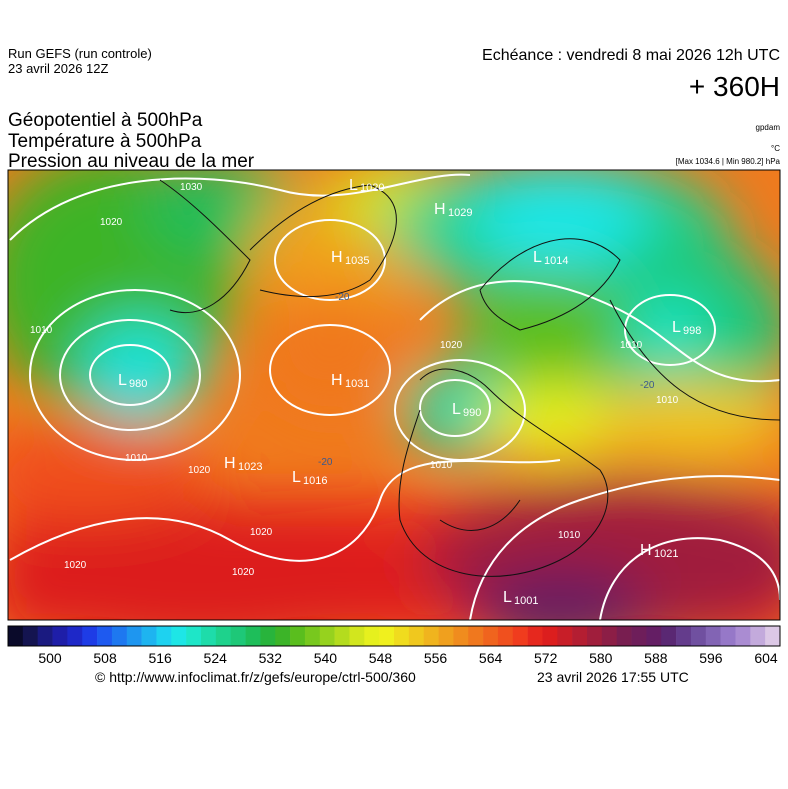 The width and height of the screenshot is (788, 789). What do you see at coordinates (105, 120) in the screenshot?
I see `field-title: Géopotentiel à 500hPa` at bounding box center [105, 120].